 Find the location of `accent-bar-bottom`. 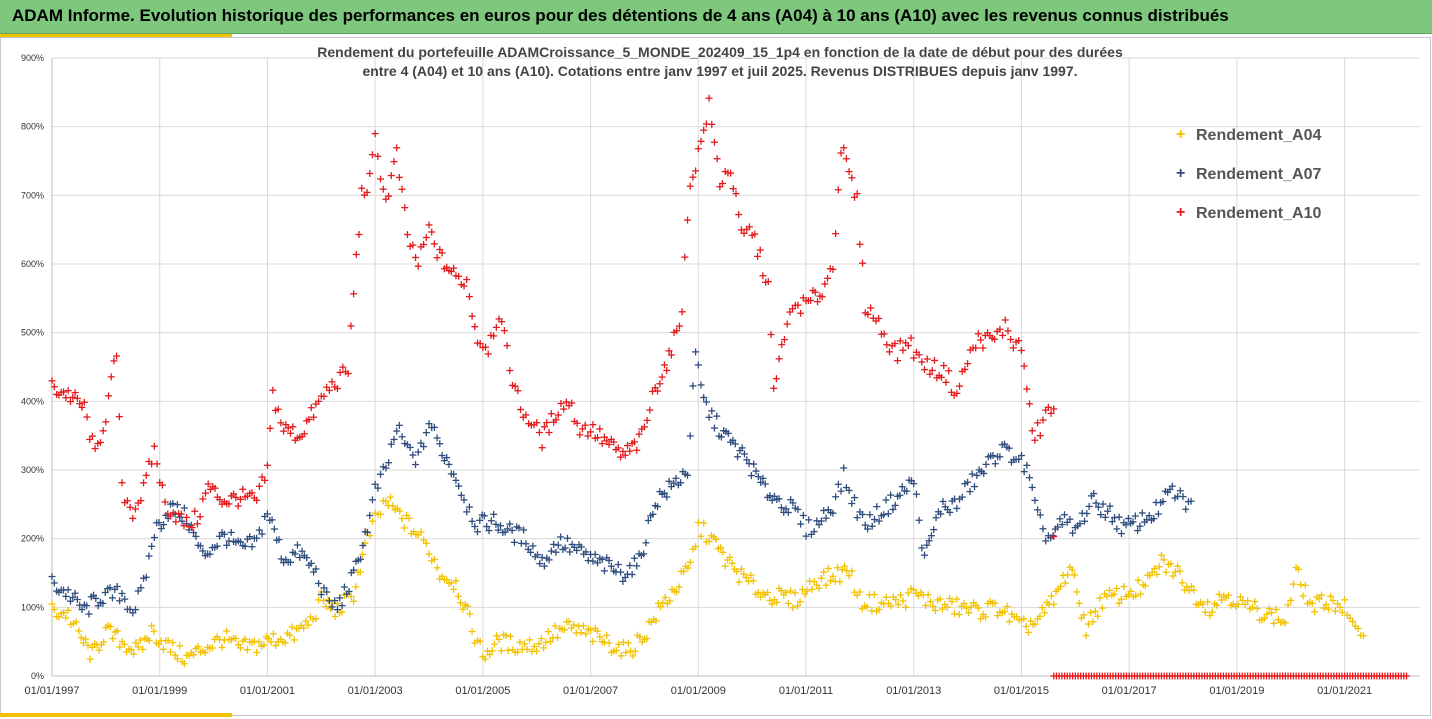

accent-bar-bottom is located at coordinates (116, 715).